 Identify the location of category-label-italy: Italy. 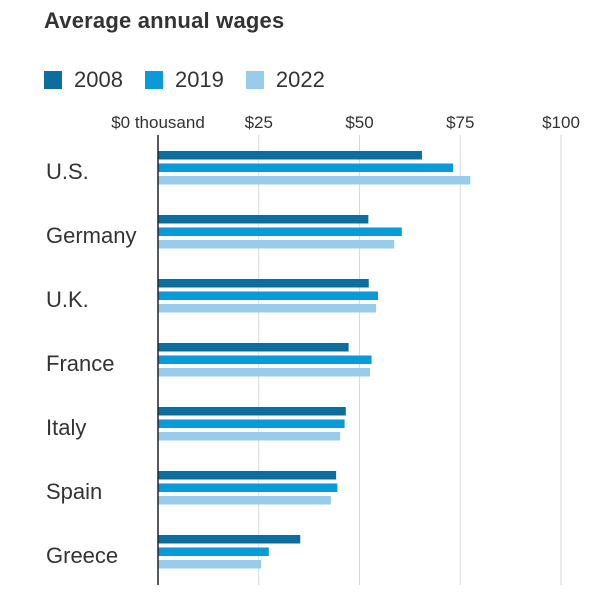
(66, 427).